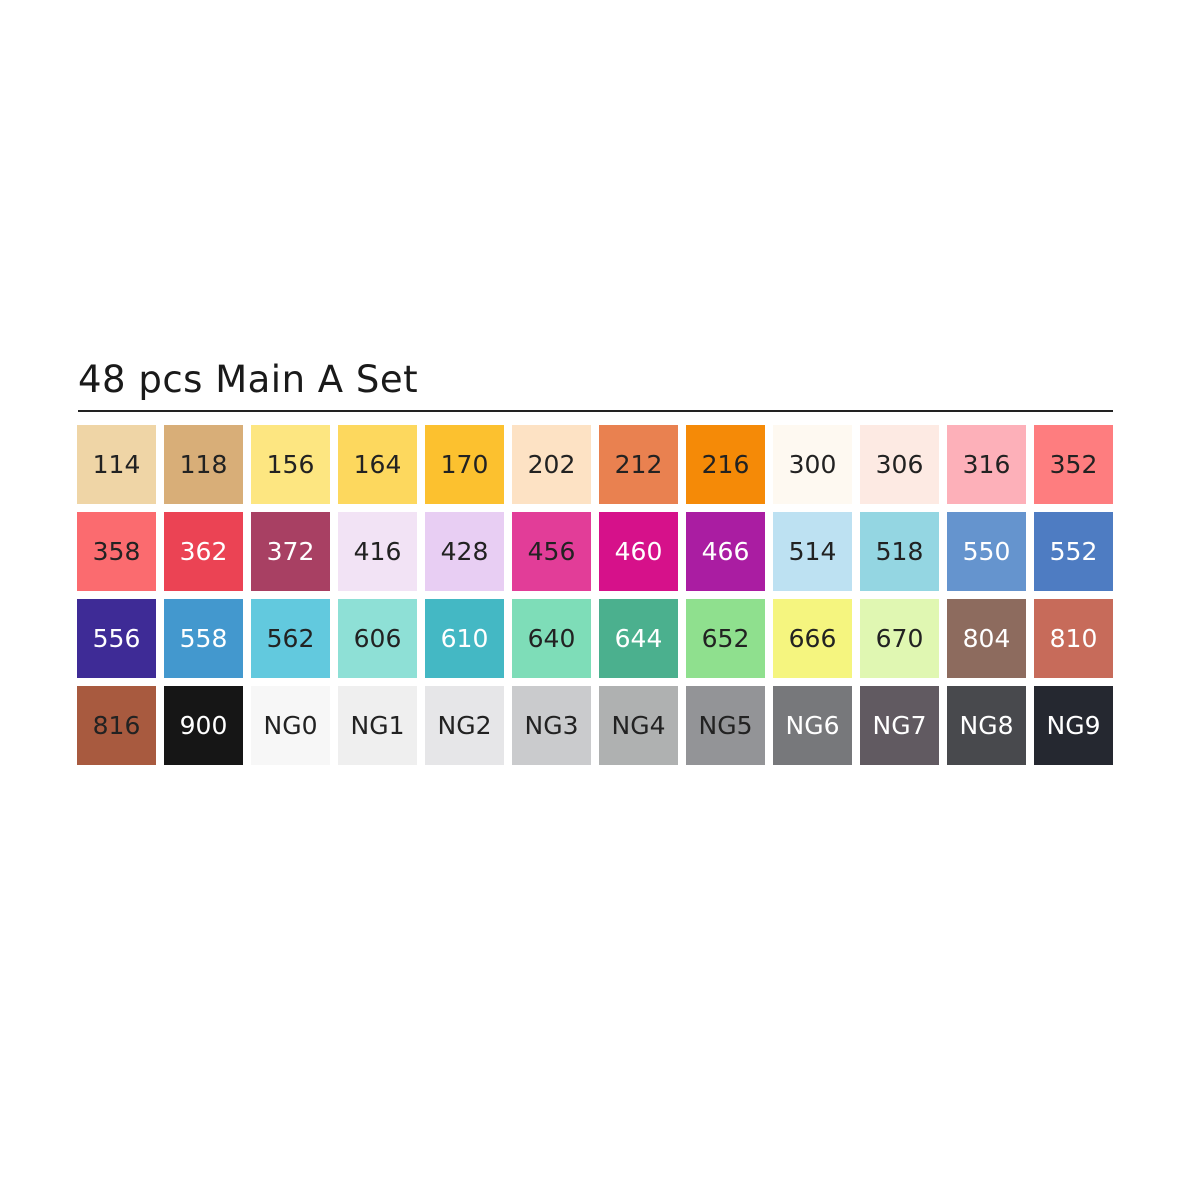 This screenshot has height=1190, width=1190. I want to click on swatch-code: 640, so click(551, 638).